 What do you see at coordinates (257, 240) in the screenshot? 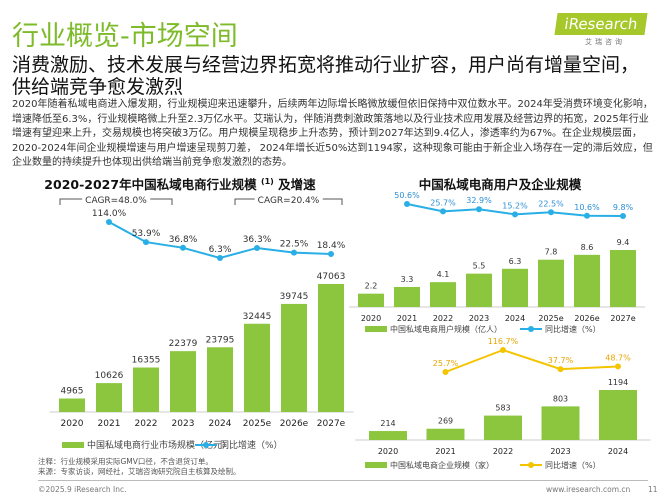
I see `growth-label: 36.3%` at bounding box center [257, 240].